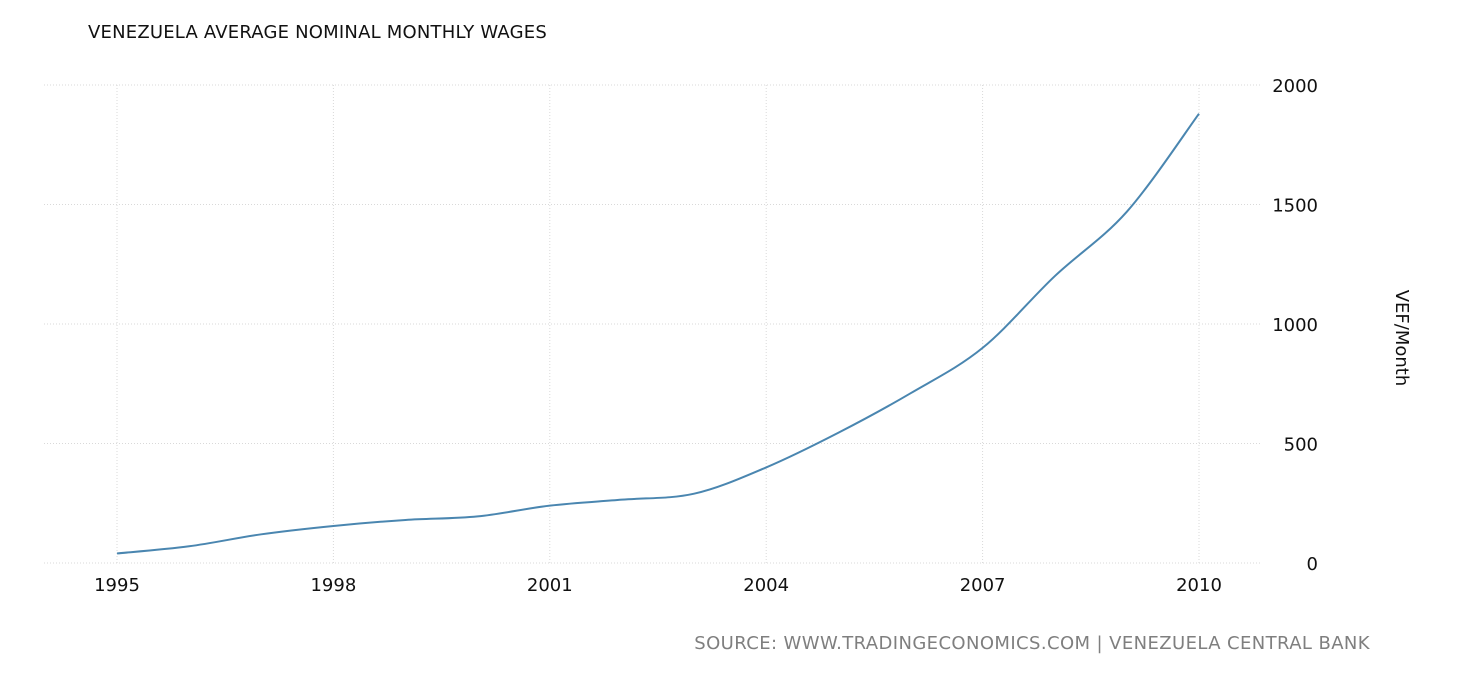 Image resolution: width=1460 pixels, height=680 pixels. I want to click on y-axis-ticks: 0 500 1000 1500 2000, so click(1295, 325).